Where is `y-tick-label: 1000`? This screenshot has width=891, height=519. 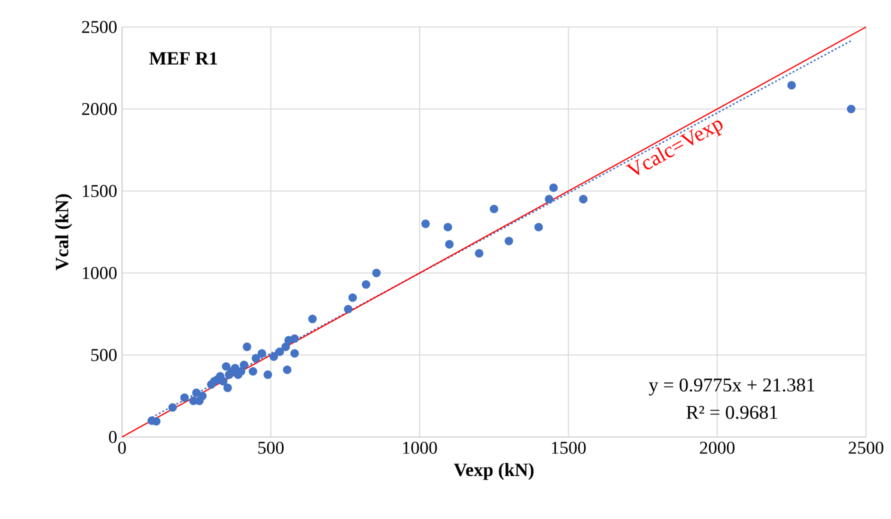
y-tick-label: 1000 is located at coordinates (99, 273).